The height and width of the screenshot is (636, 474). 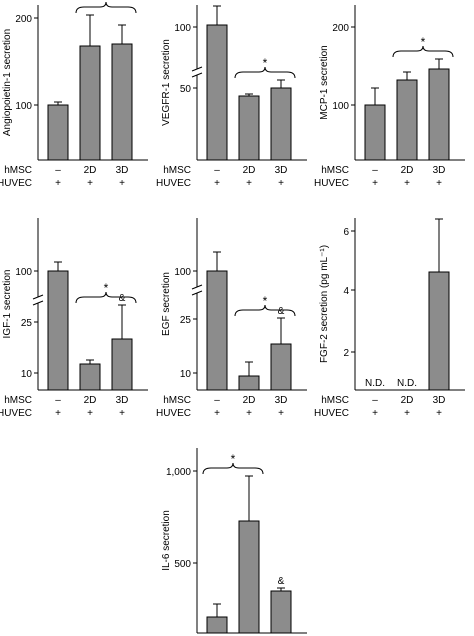 I want to click on y-axis-label: Angiopoietin-1 secretion, so click(x=7, y=82).